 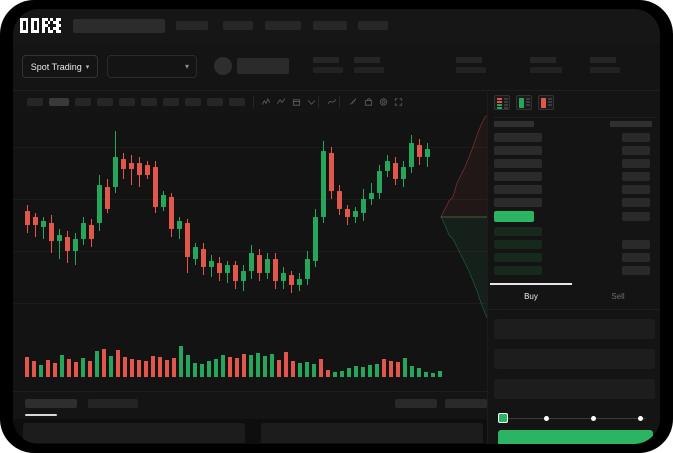 I want to click on tab-order-history, so click(x=113, y=403).